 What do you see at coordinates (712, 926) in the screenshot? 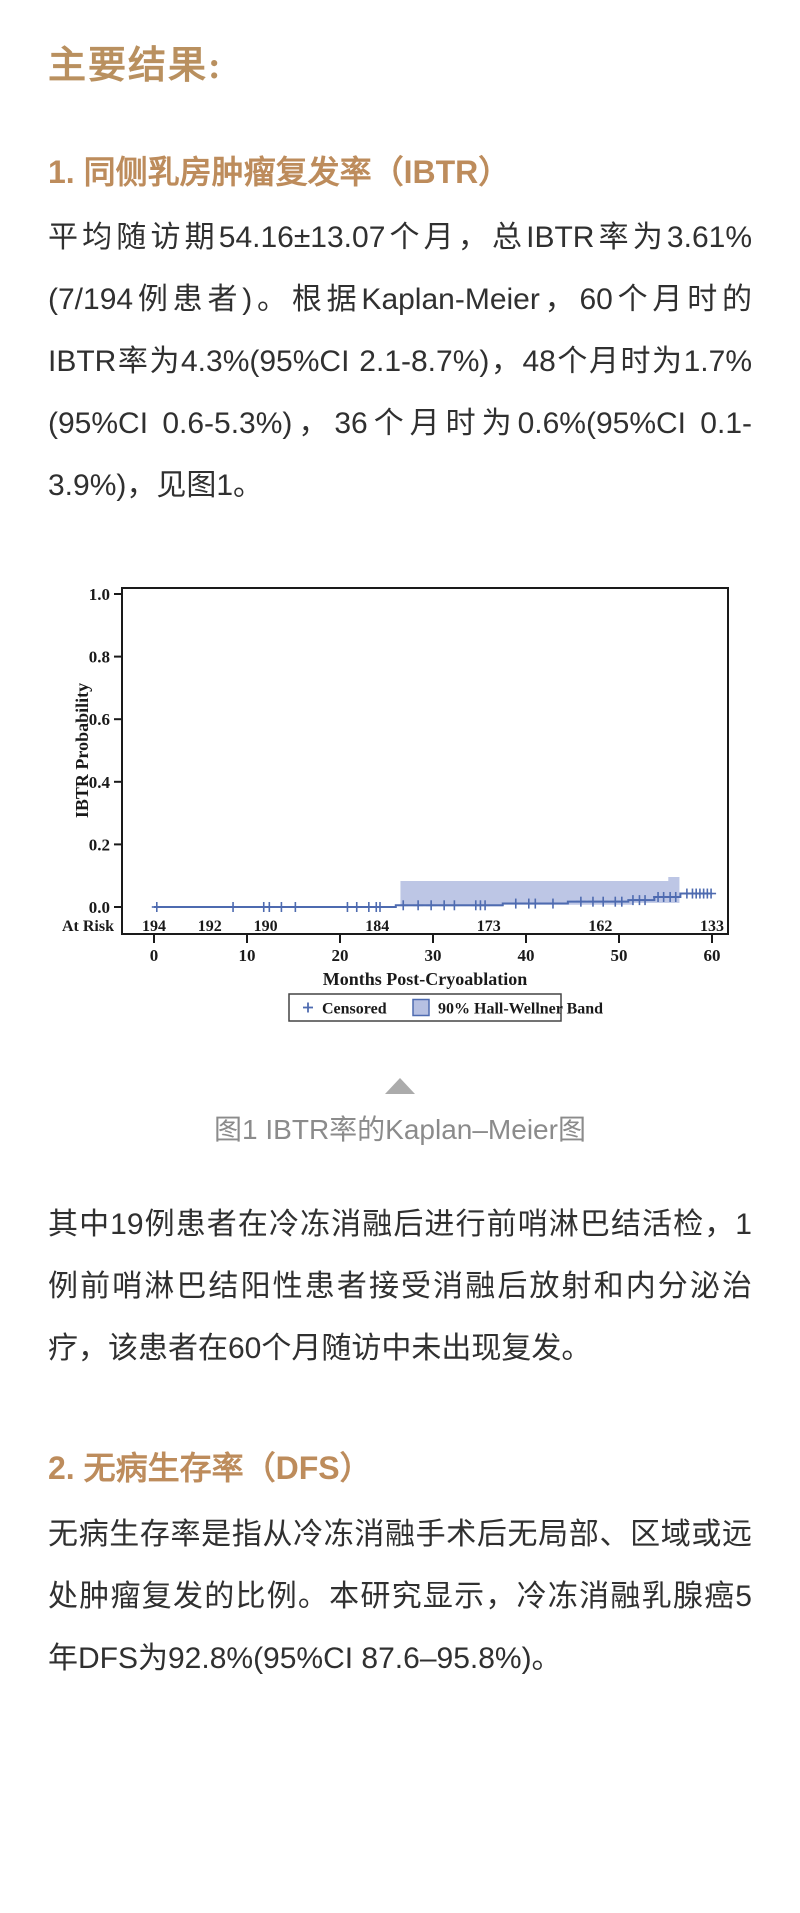
I see `svg-text: 133` at bounding box center [712, 926].